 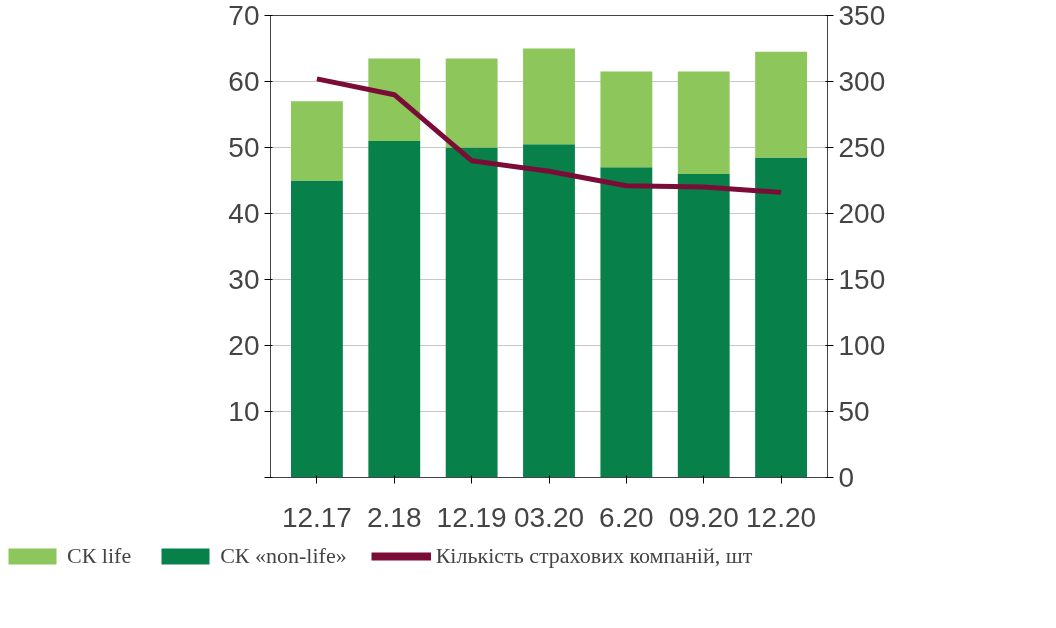 What do you see at coordinates (846, 477) in the screenshot?
I see `y2-tick-label: 0` at bounding box center [846, 477].